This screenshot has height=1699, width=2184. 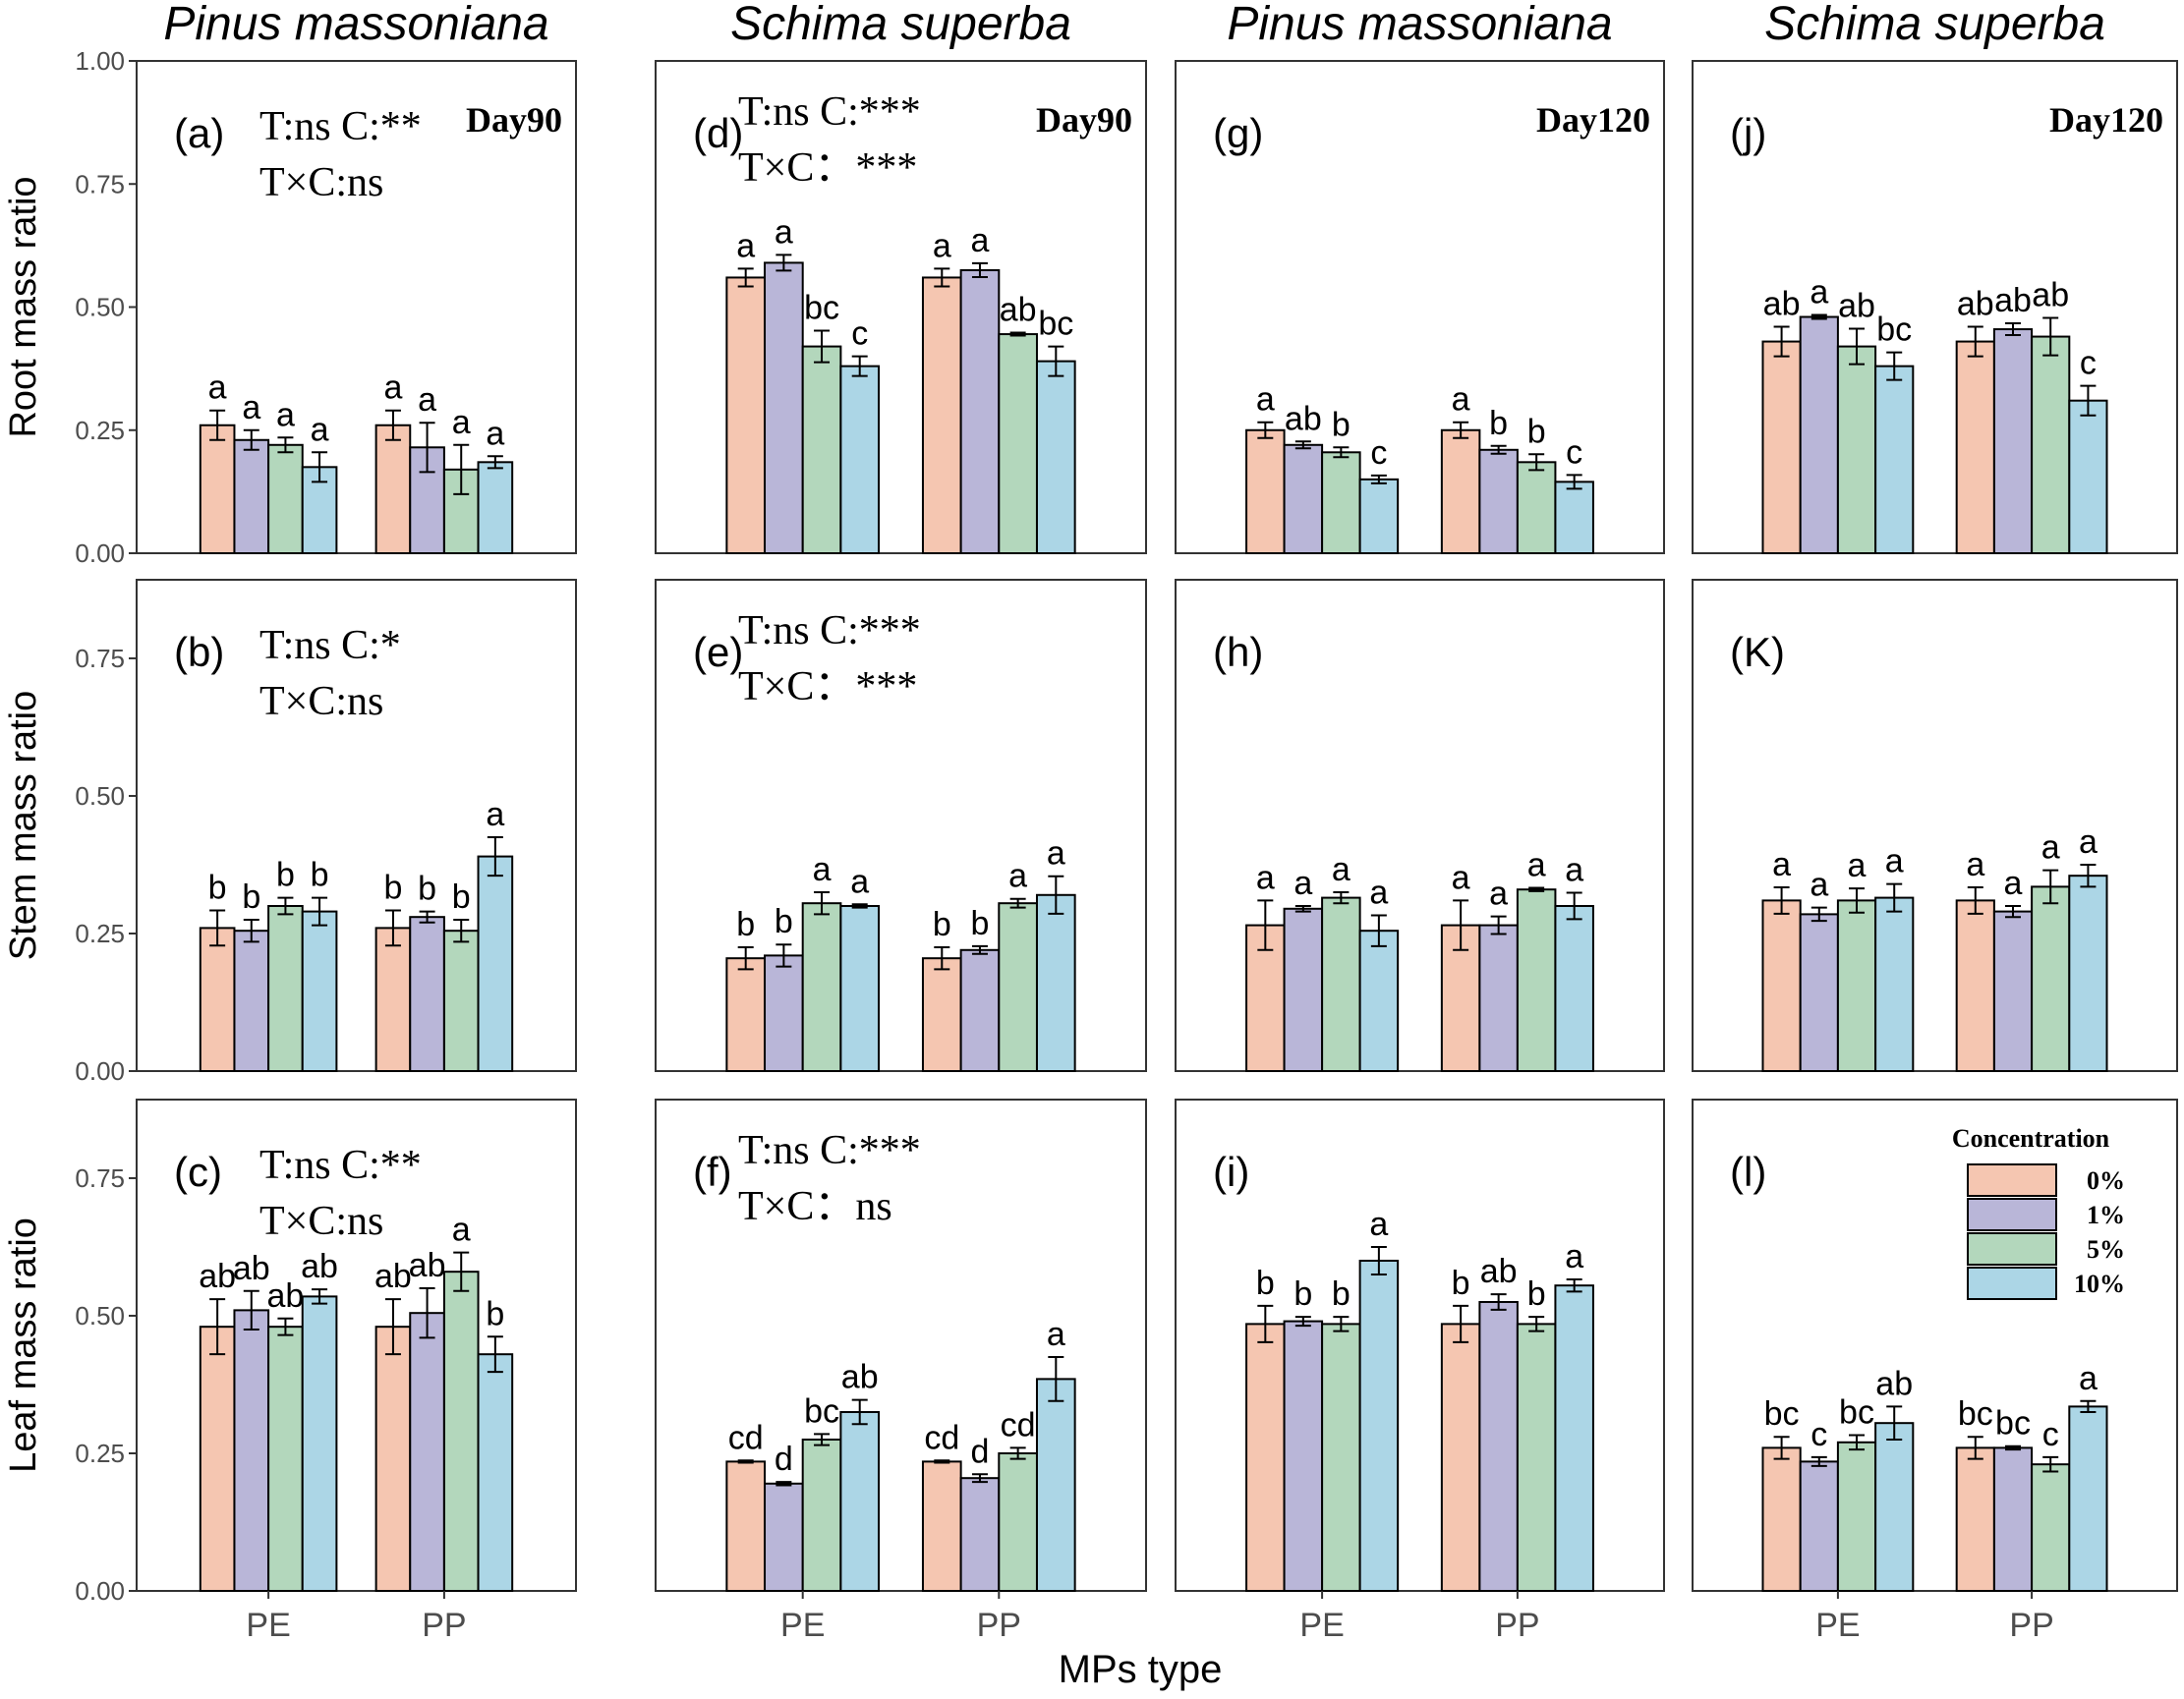 What do you see at coordinates (1757, 652) in the screenshot?
I see `panel-label: (K)` at bounding box center [1757, 652].